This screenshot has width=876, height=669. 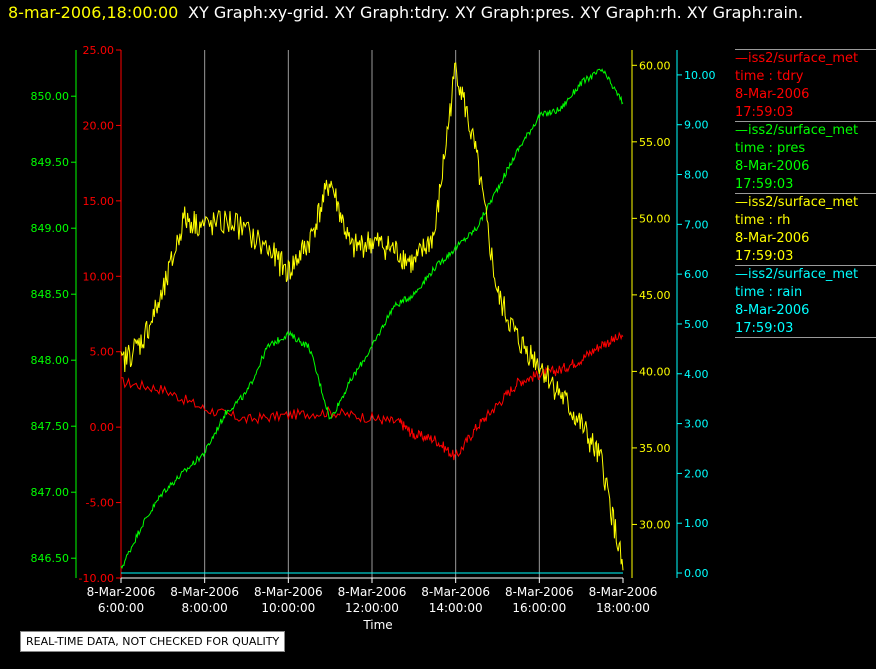 I want to click on legend-label: time : rain, so click(x=769, y=292).